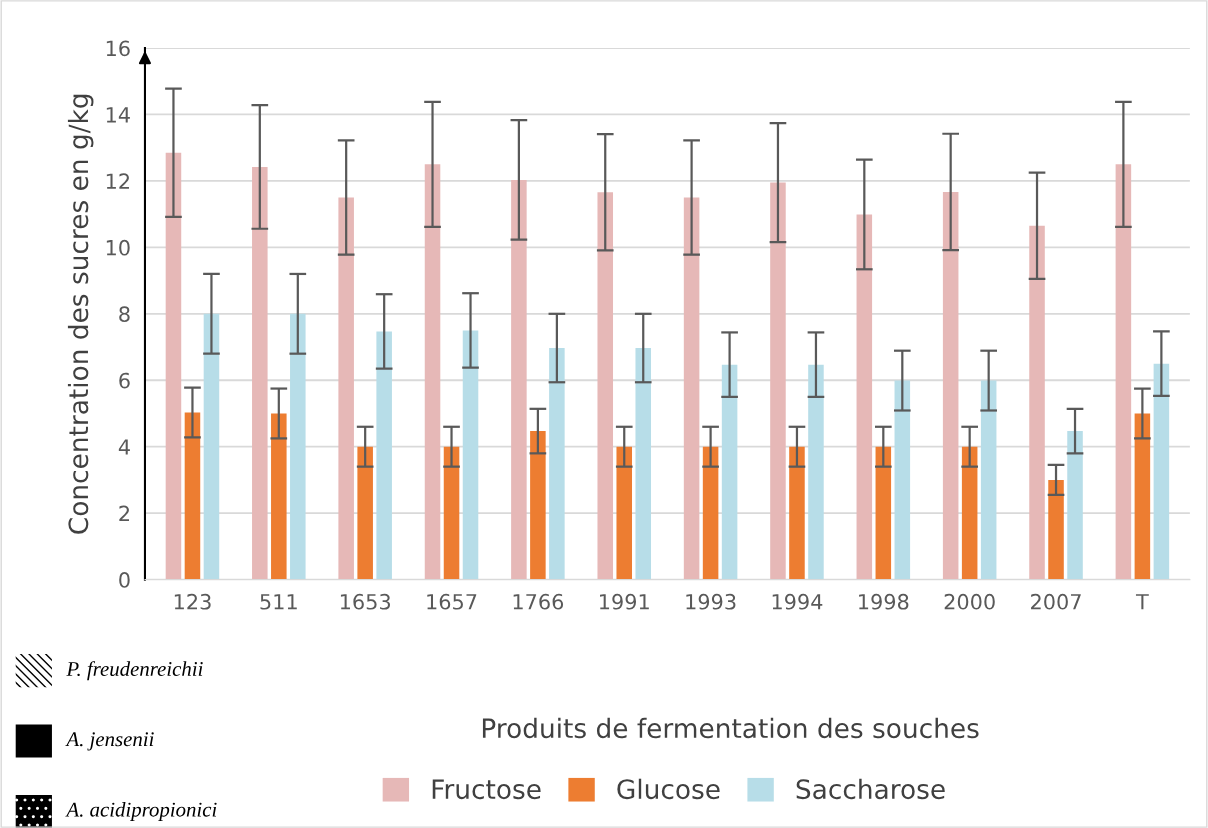 This screenshot has width=1208, height=828. What do you see at coordinates (124, 314) in the screenshot?
I see `y-tick-label: 8` at bounding box center [124, 314].